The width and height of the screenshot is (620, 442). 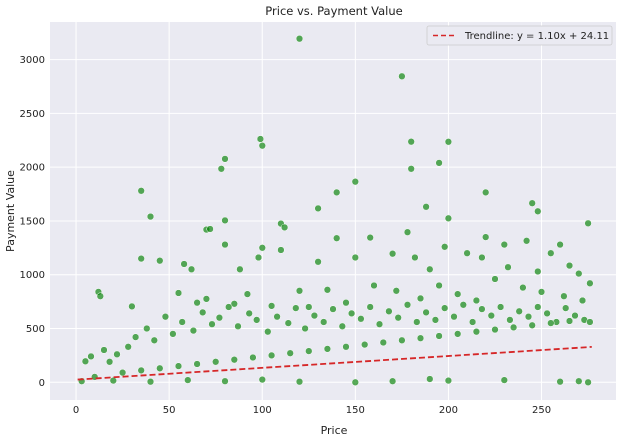 What do you see at coordinates (312, 410) in the screenshot?
I see `x-axis-ticks: 0 50 100 150 200 250` at bounding box center [312, 410].